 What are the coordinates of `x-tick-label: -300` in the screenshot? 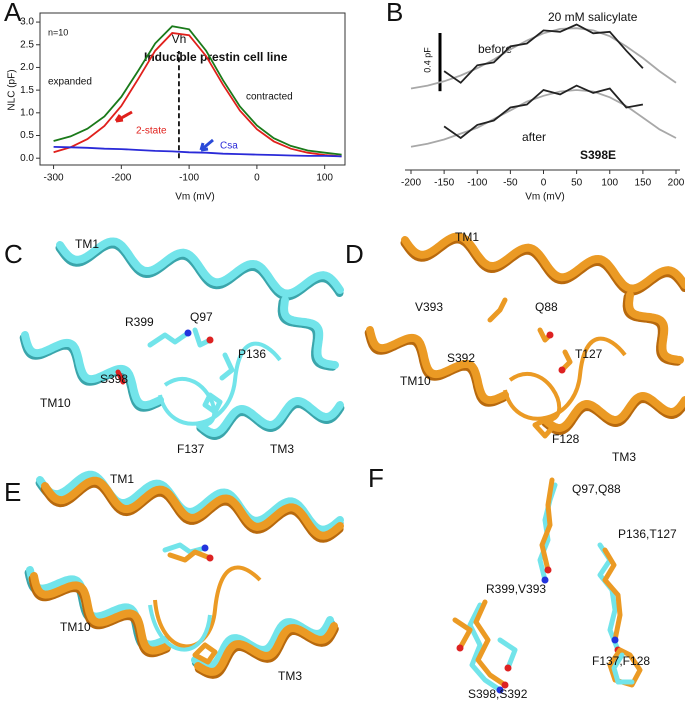 It's located at (54, 178).